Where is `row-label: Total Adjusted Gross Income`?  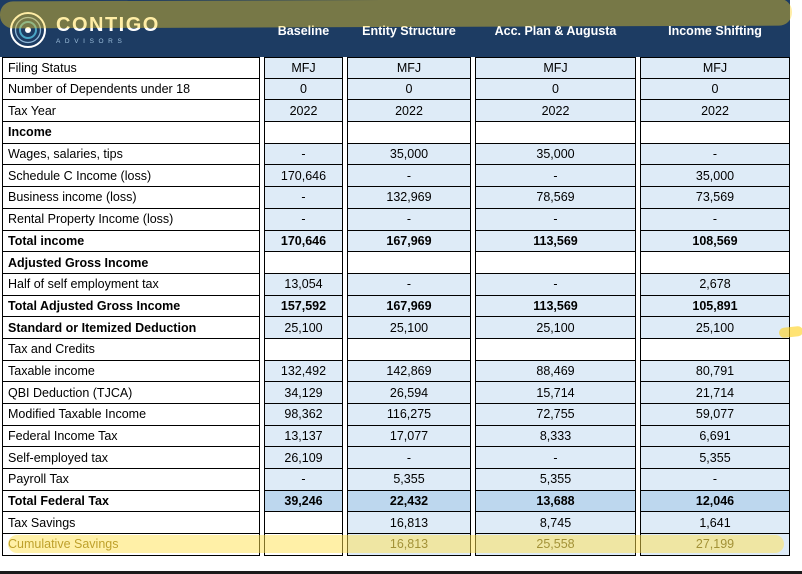 row-label: Total Adjusted Gross Income is located at coordinates (131, 306).